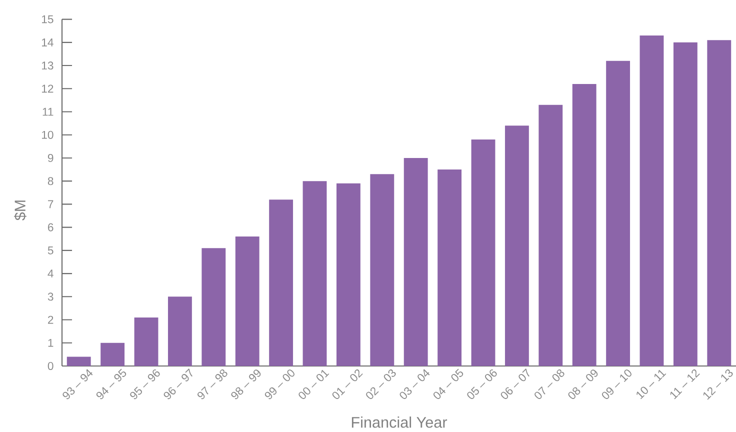 The image size is (736, 432). I want to click on x-tick-label: 94 – 95, so click(111, 384).